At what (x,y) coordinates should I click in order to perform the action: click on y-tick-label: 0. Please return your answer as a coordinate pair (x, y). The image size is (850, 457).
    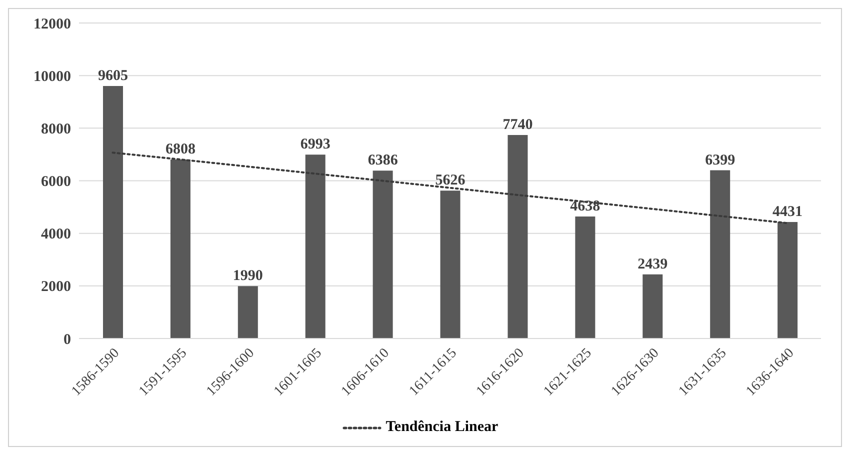
    Looking at the image, I should click on (67, 340).